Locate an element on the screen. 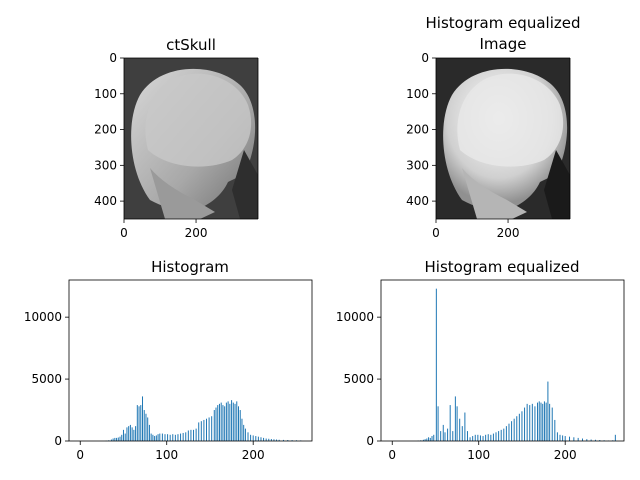  ct-image-ytick-label-2: 200 is located at coordinates (105, 130).